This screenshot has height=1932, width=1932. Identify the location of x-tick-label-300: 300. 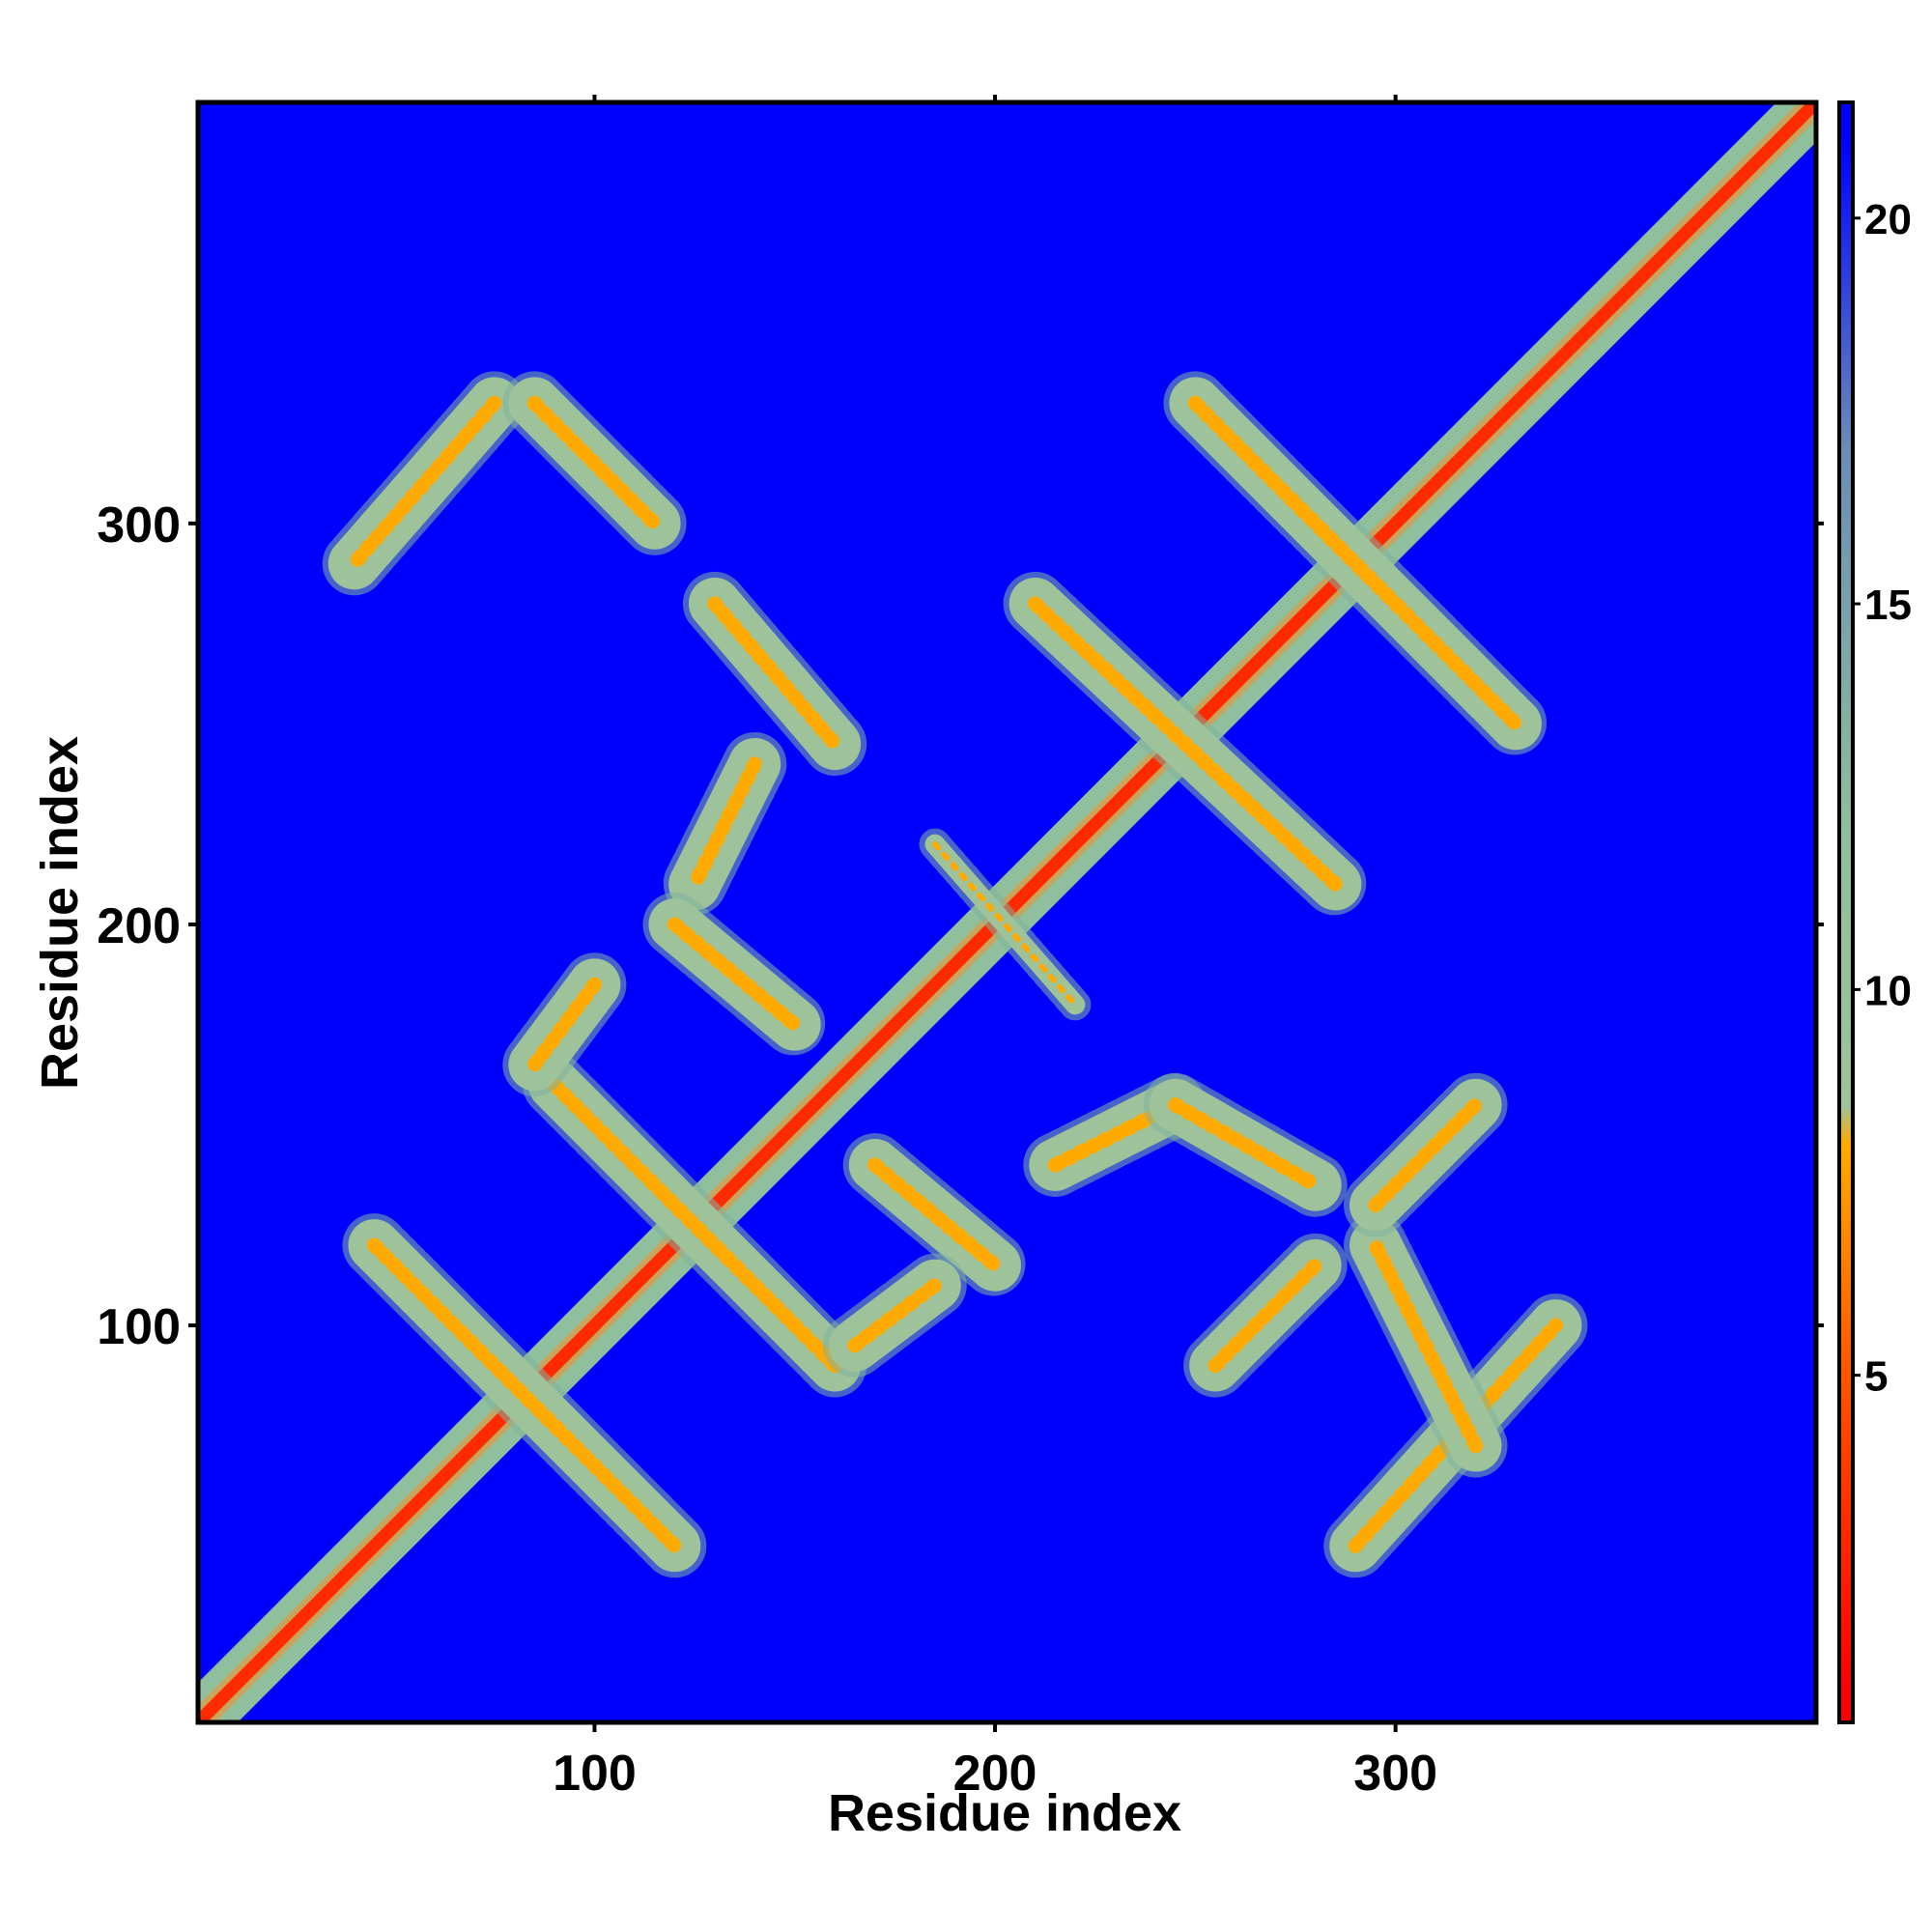
(1395, 1774).